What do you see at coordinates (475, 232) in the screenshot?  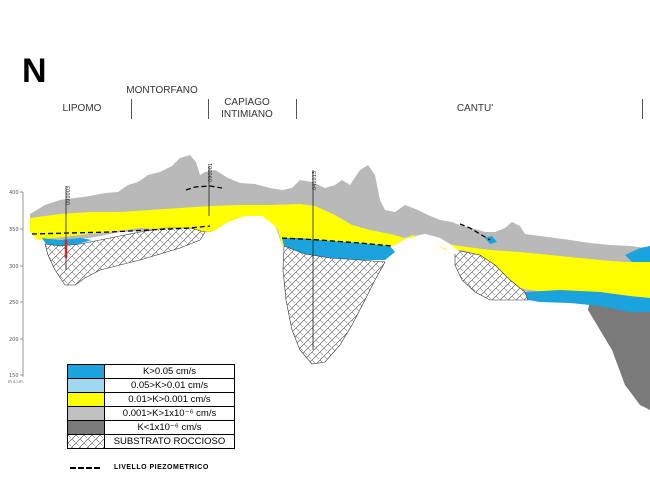 I see `piezometric-line-cantu` at bounding box center [475, 232].